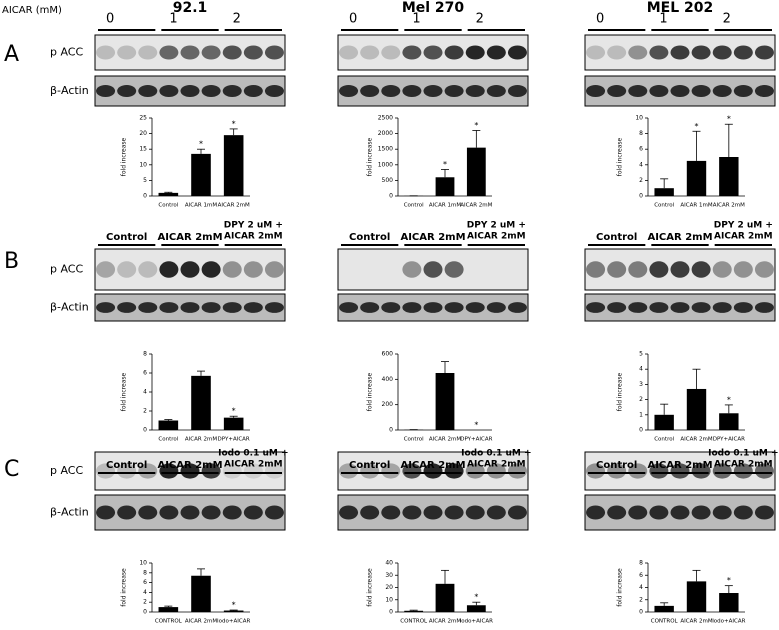  Describe the element at coordinates (680, 8) in the screenshot. I see `cell-line: MEL 202` at that location.